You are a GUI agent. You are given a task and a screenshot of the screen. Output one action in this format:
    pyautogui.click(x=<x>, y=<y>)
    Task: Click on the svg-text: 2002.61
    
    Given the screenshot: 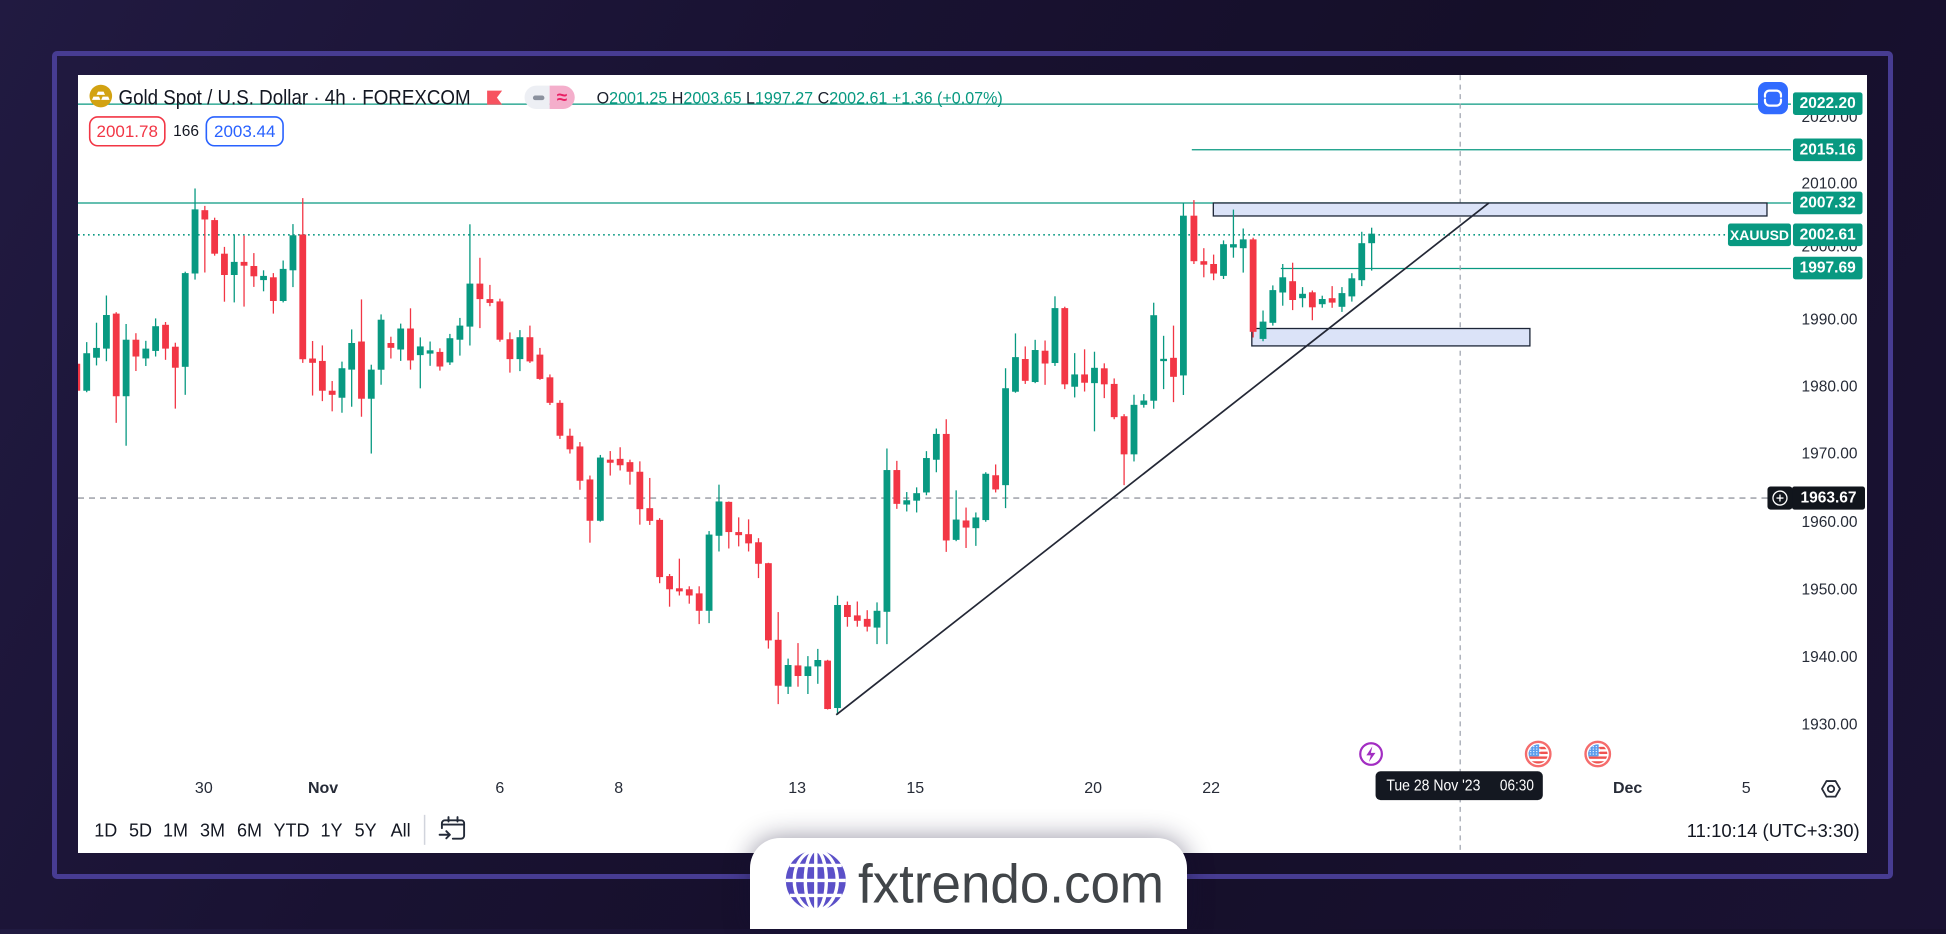 What is the action you would take?
    pyautogui.click(x=1827, y=234)
    